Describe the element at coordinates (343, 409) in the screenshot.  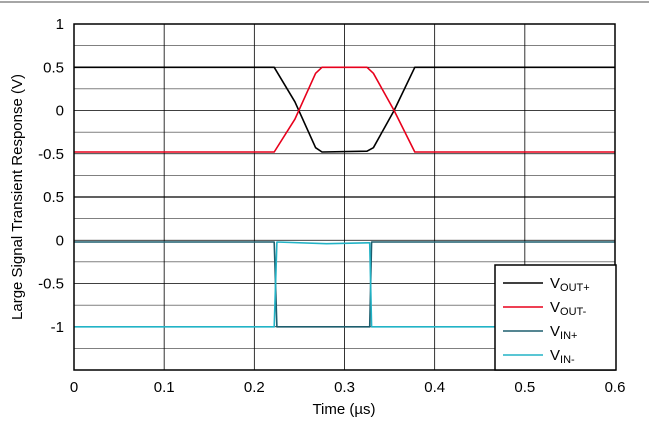
I see `x-axis-label: Time (µs)` at that location.